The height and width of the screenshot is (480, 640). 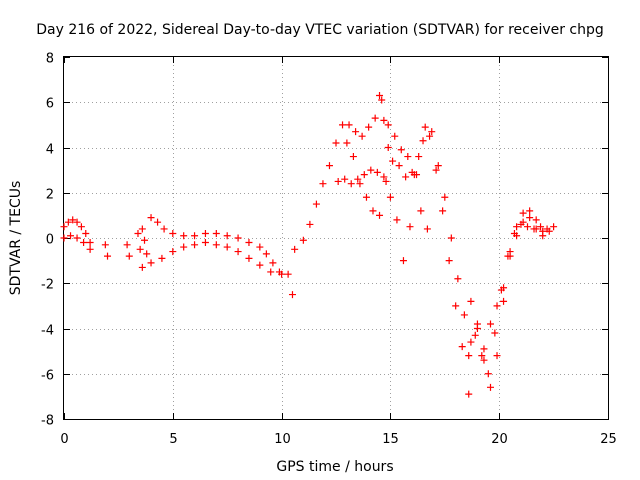 I want to click on x-tick-label: 10, so click(x=282, y=439).